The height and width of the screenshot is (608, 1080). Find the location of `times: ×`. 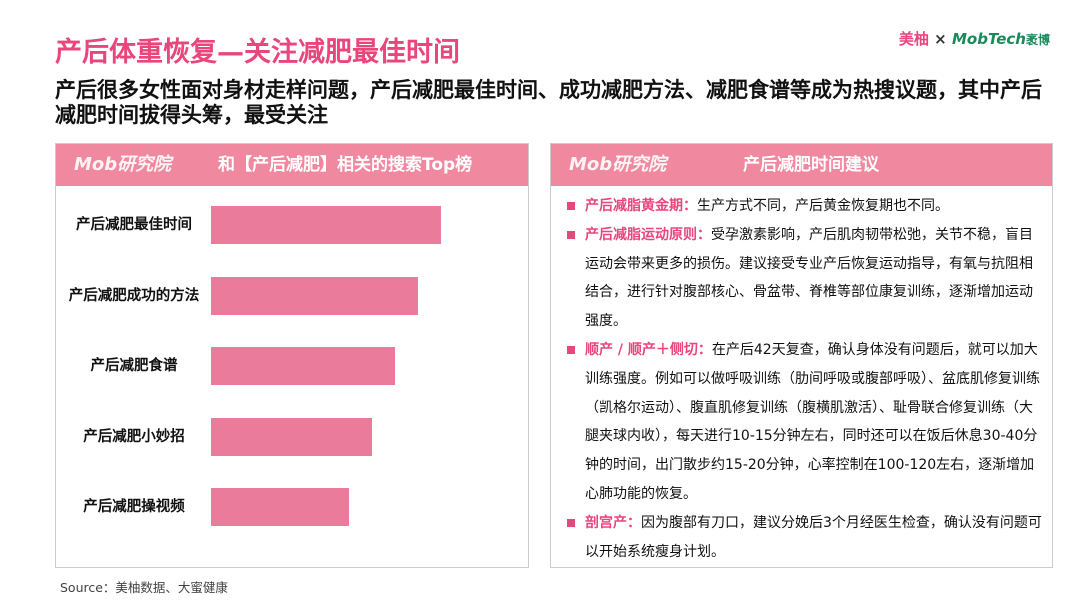

times: × is located at coordinates (940, 39).